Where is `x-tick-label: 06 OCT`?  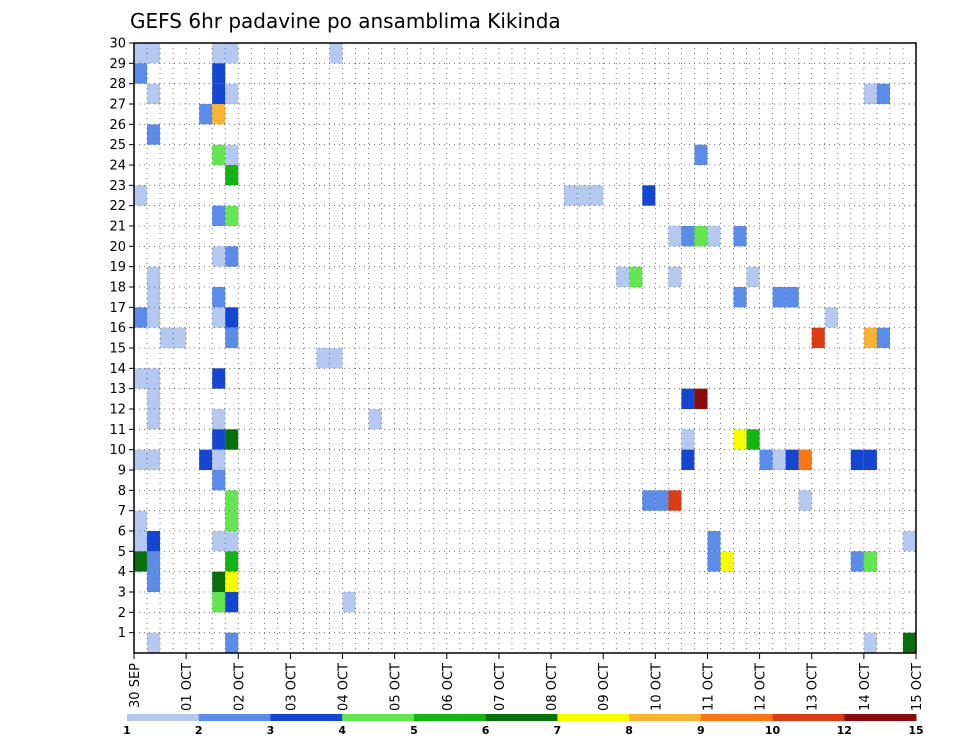
x-tick-label: 06 OCT is located at coordinates (448, 687).